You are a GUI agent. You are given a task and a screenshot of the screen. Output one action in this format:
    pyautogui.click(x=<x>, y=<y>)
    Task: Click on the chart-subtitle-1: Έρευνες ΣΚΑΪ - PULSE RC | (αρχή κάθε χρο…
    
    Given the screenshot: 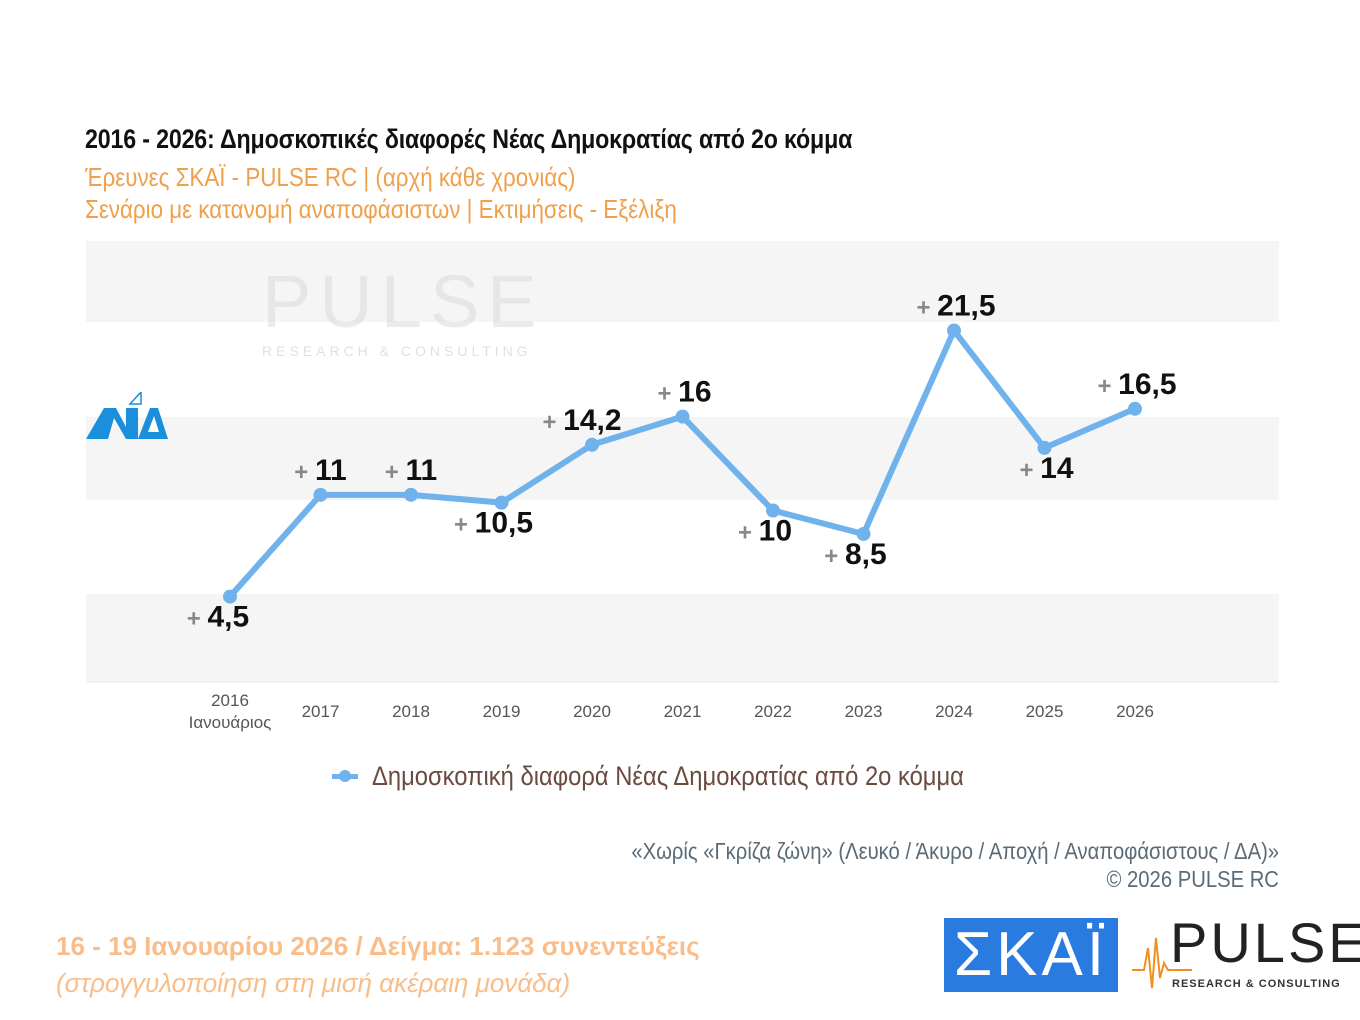 What is the action you would take?
    pyautogui.click(x=330, y=177)
    